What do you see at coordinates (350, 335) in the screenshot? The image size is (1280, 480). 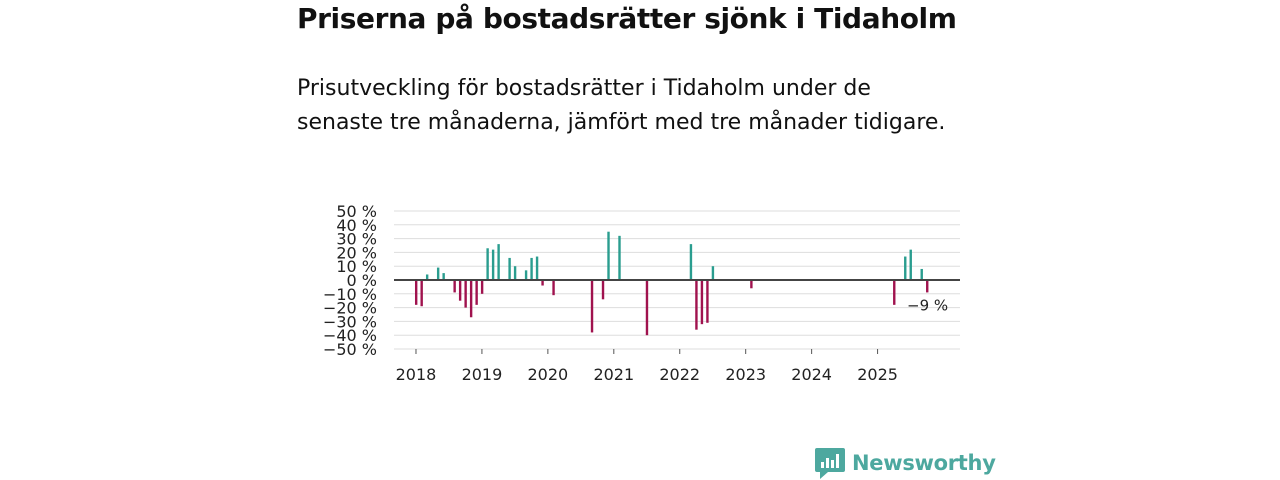 I see `y-tick-label: −40 %` at bounding box center [350, 335].